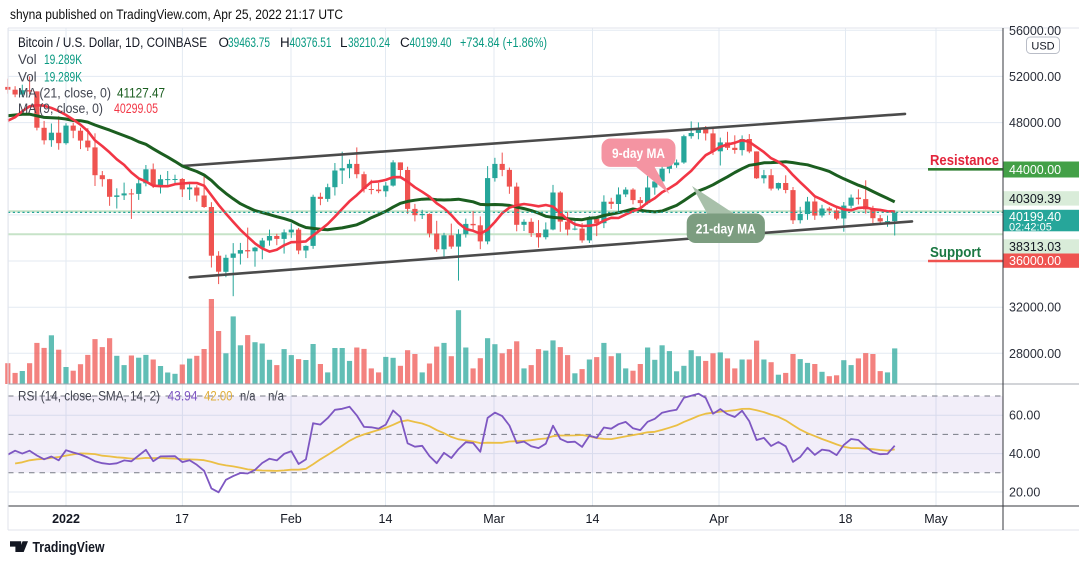 This screenshot has height=565, width=1079. I want to click on svg-text: Support, so click(955, 253).